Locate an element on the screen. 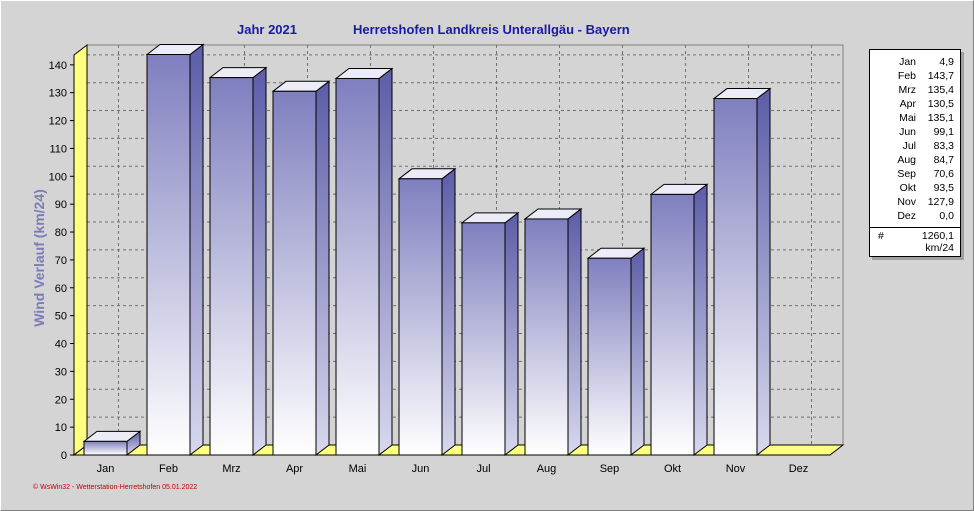  bar-mrz is located at coordinates (238, 261).